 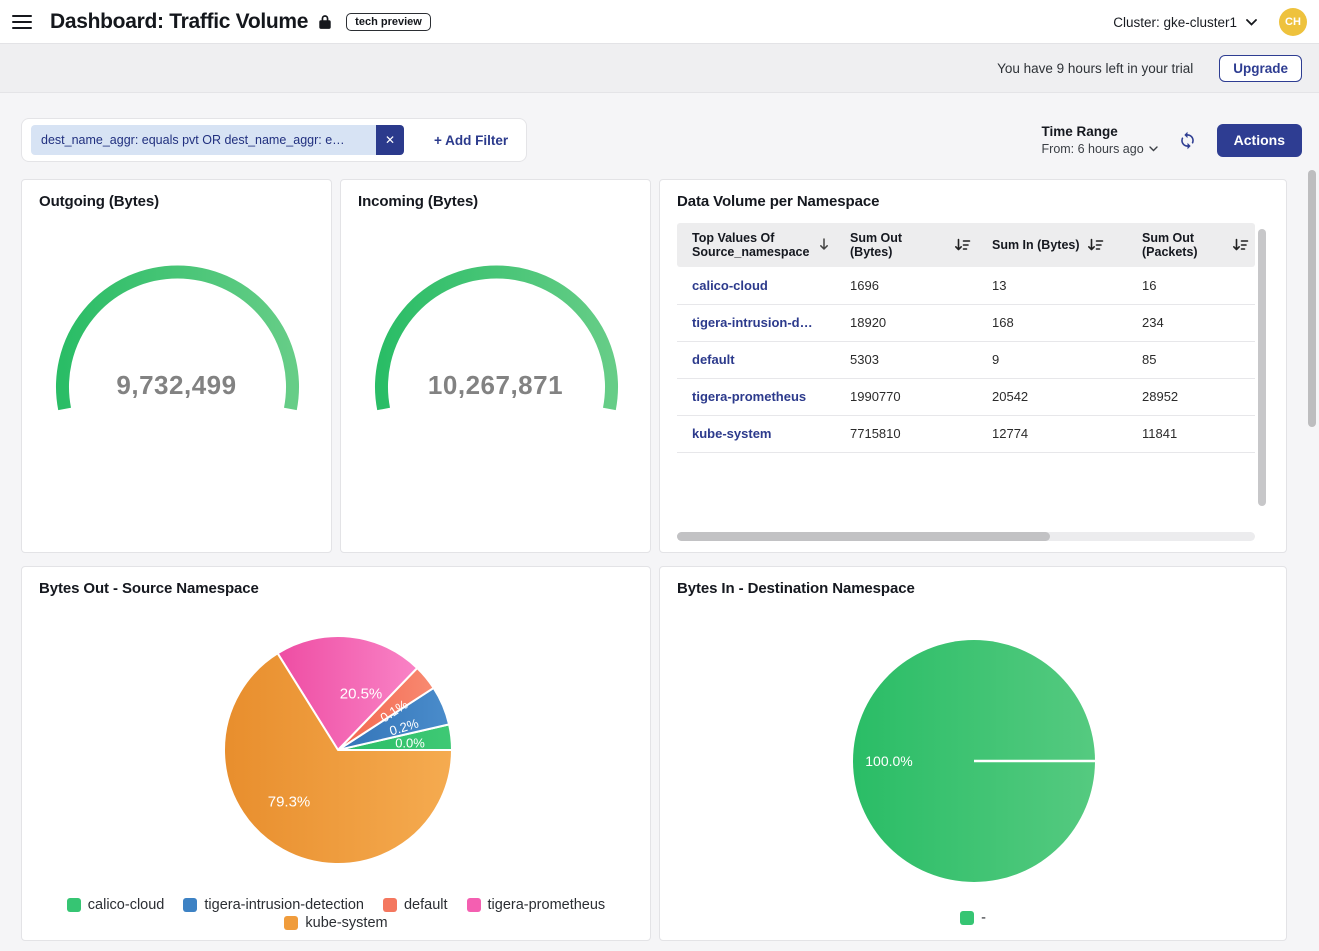 I want to click on pie-slice-label: 100.0%, so click(x=888, y=761).